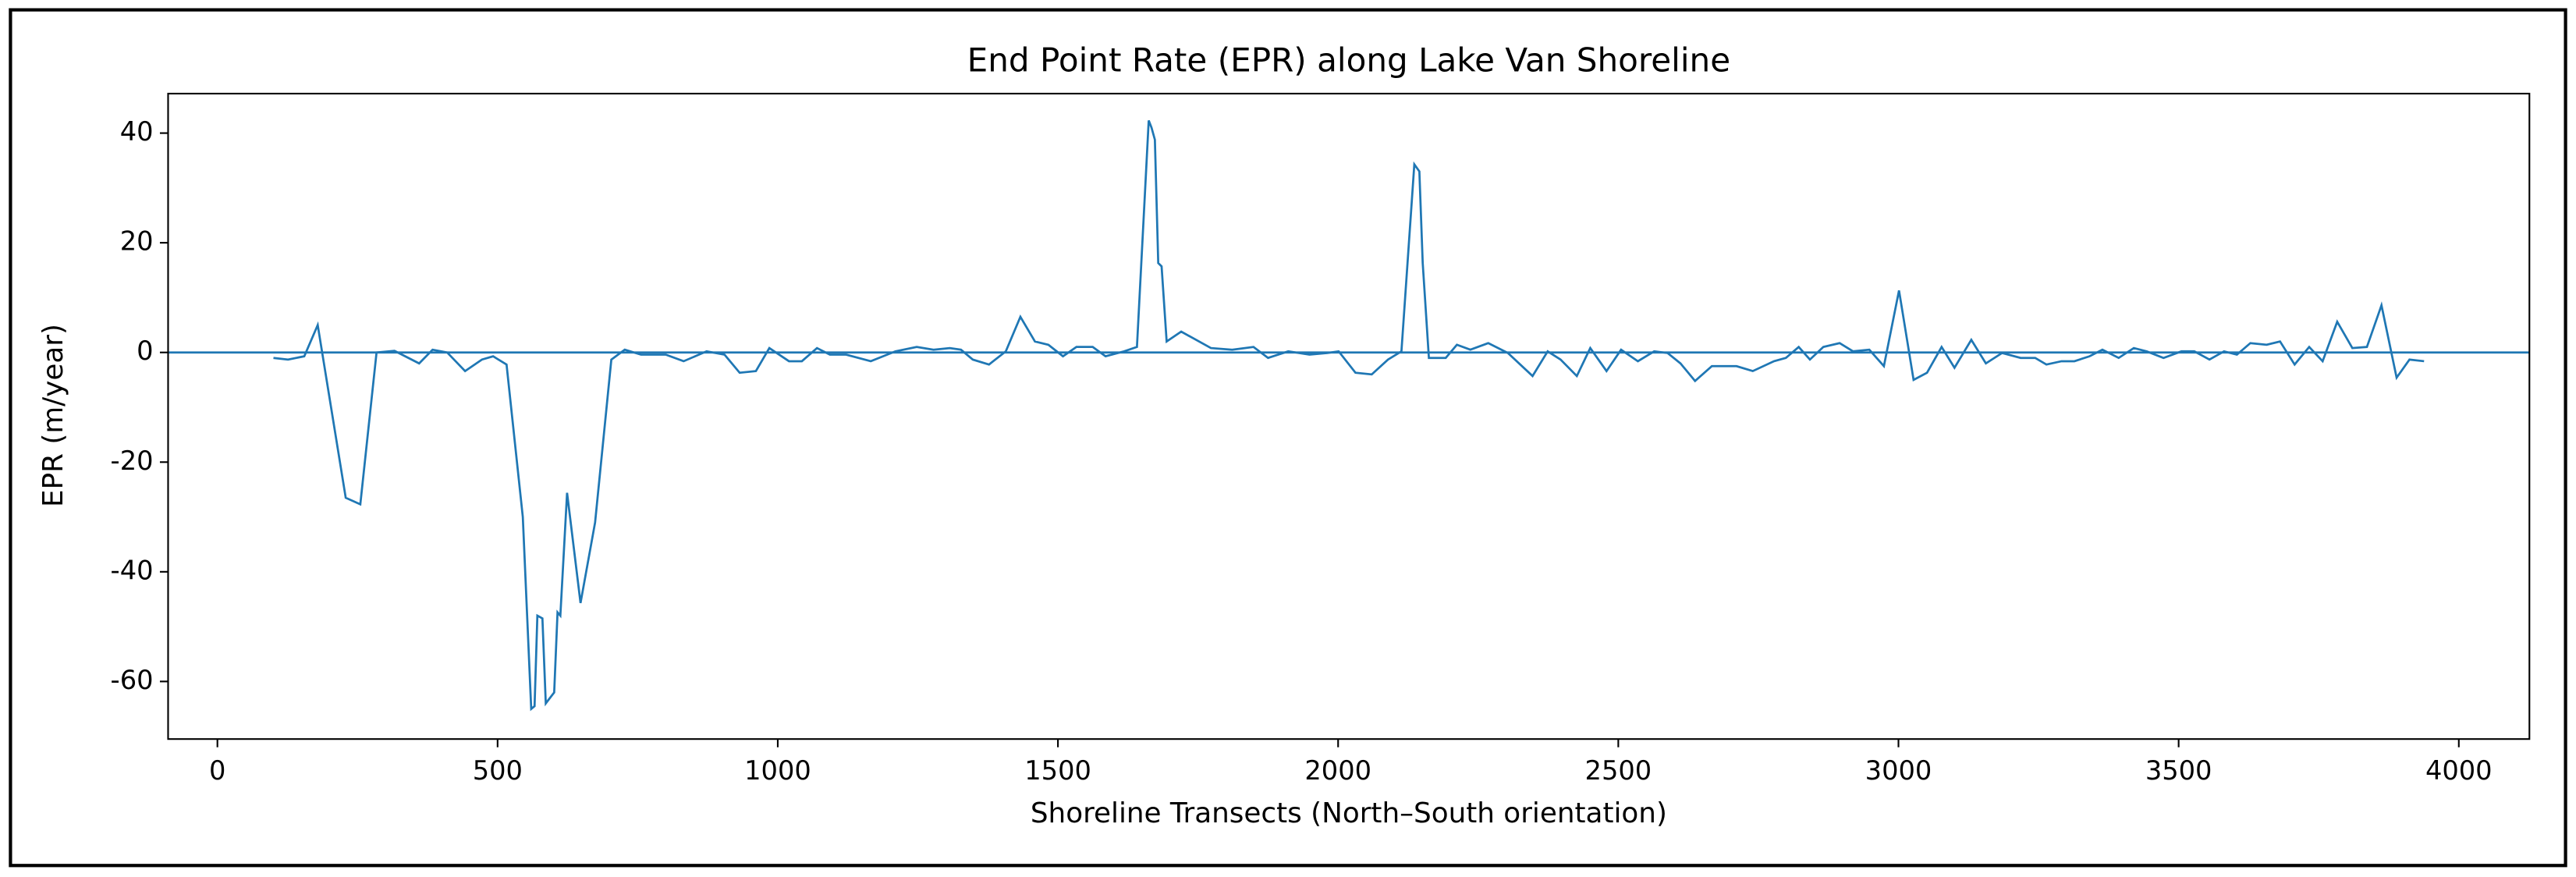  Describe the element at coordinates (53, 415) in the screenshot. I see `y-axis-label: EPR (m/year)` at that location.